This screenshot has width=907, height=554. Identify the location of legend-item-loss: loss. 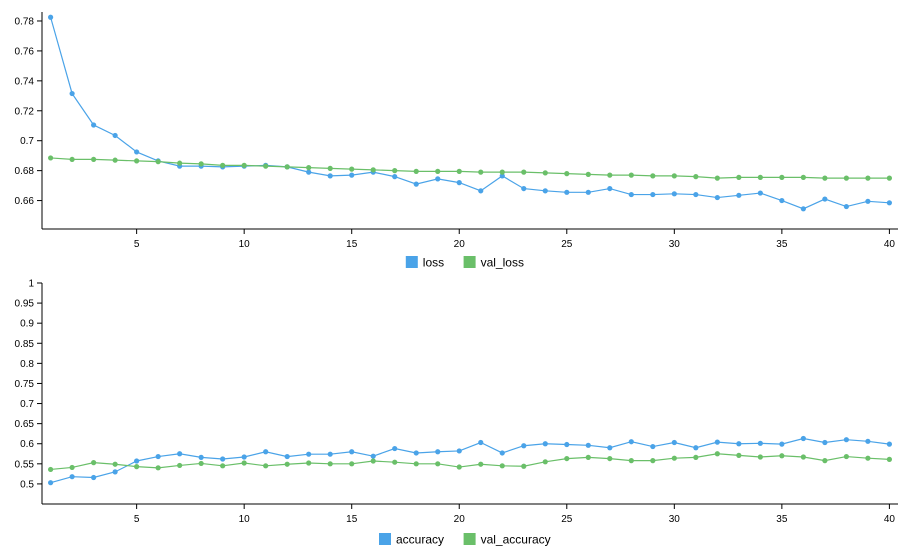
(424, 263).